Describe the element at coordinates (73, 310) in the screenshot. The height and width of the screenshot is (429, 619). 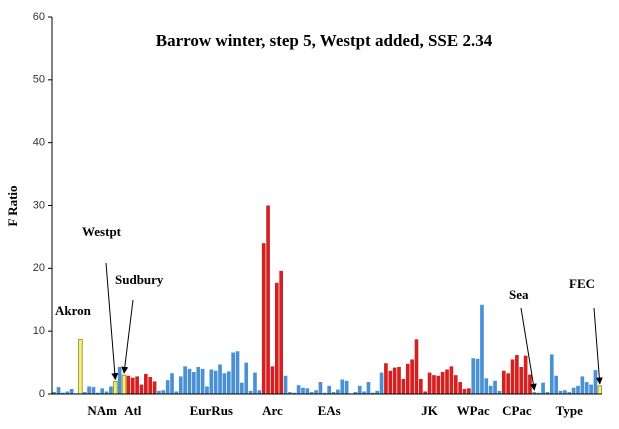
I see `annotation: Akron` at that location.